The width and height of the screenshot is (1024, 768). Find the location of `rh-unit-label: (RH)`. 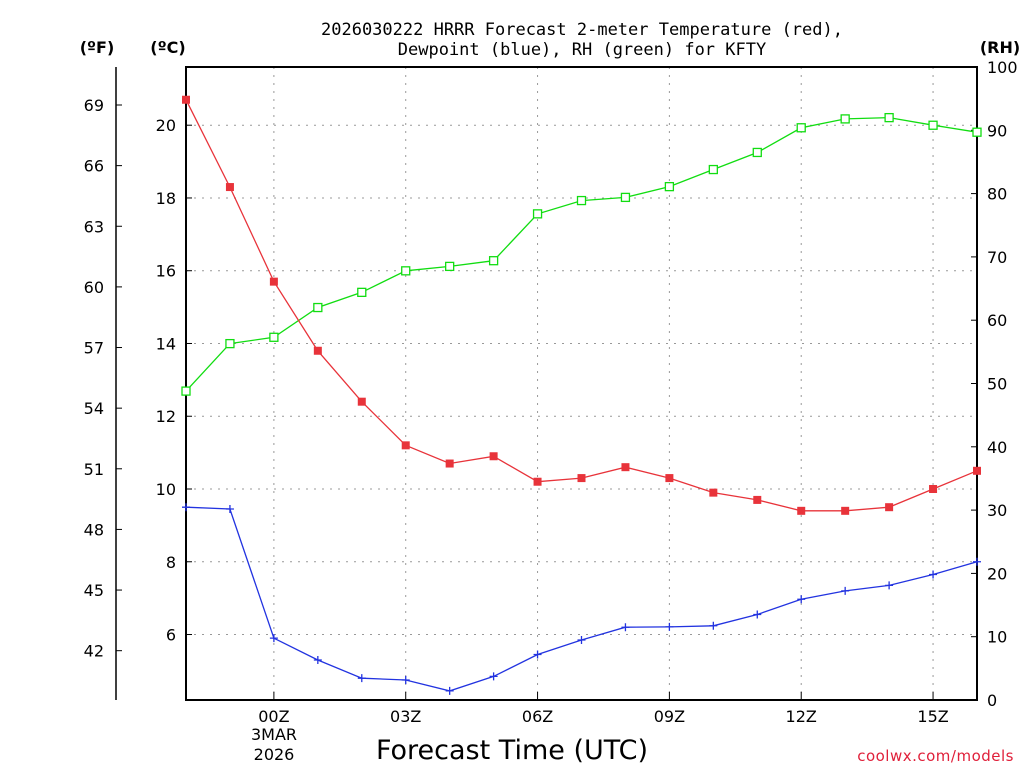

rh-unit-label: (RH) is located at coordinates (1000, 47).